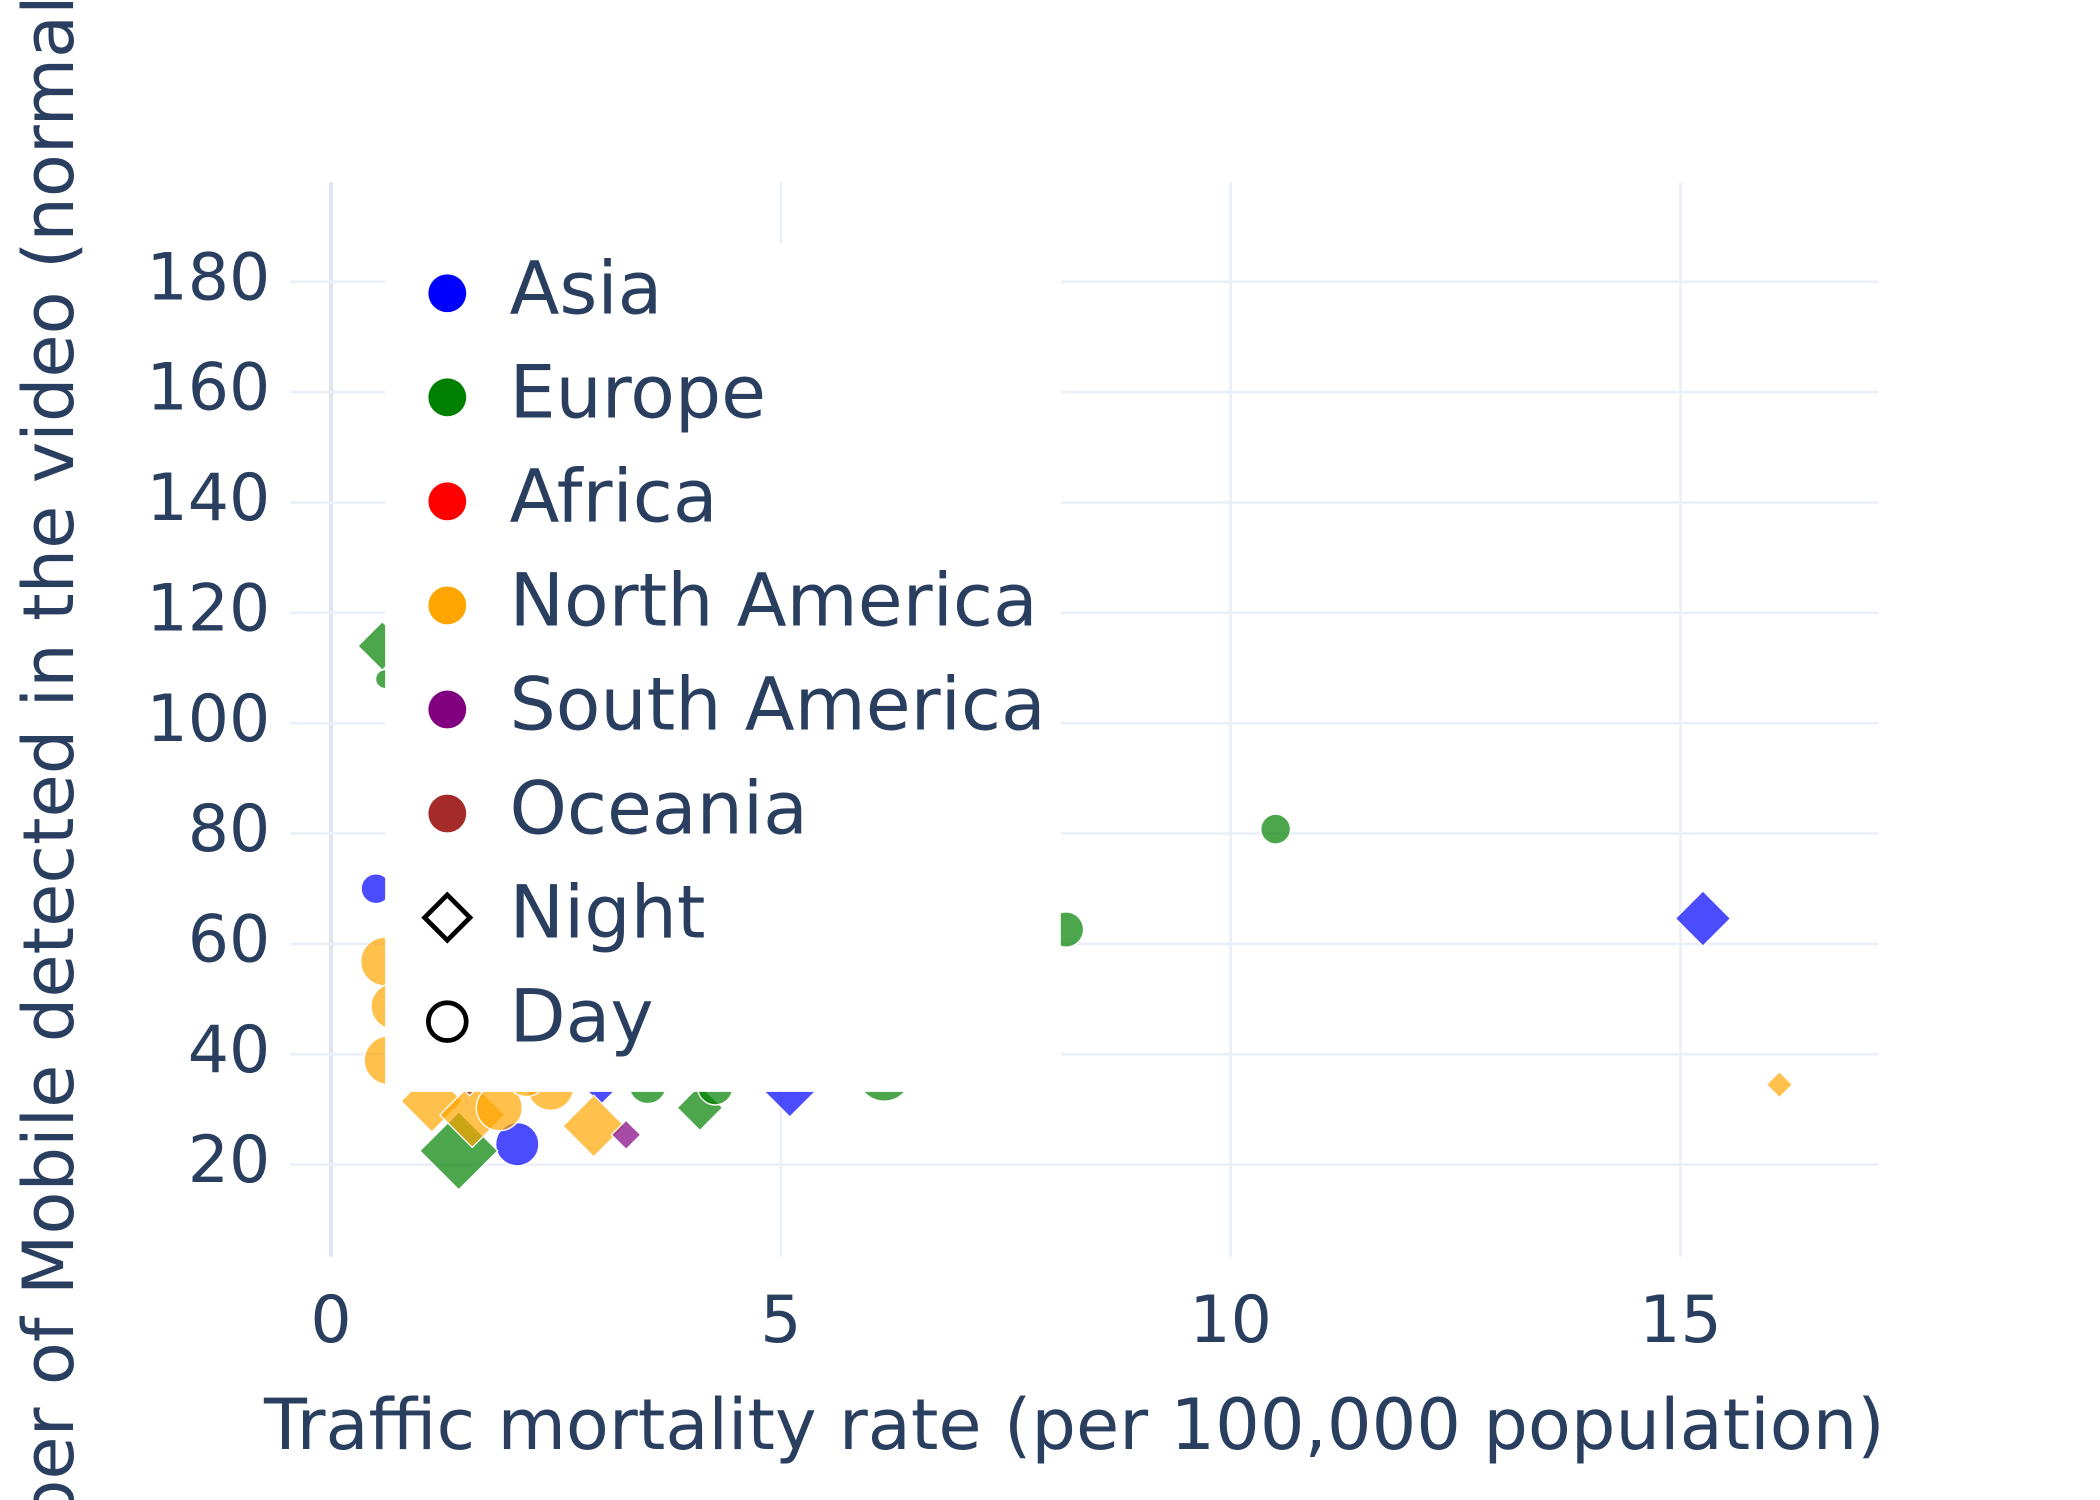 This screenshot has width=2100, height=1500. What do you see at coordinates (229, 829) in the screenshot?
I see `y-tick-label: 80` at bounding box center [229, 829].